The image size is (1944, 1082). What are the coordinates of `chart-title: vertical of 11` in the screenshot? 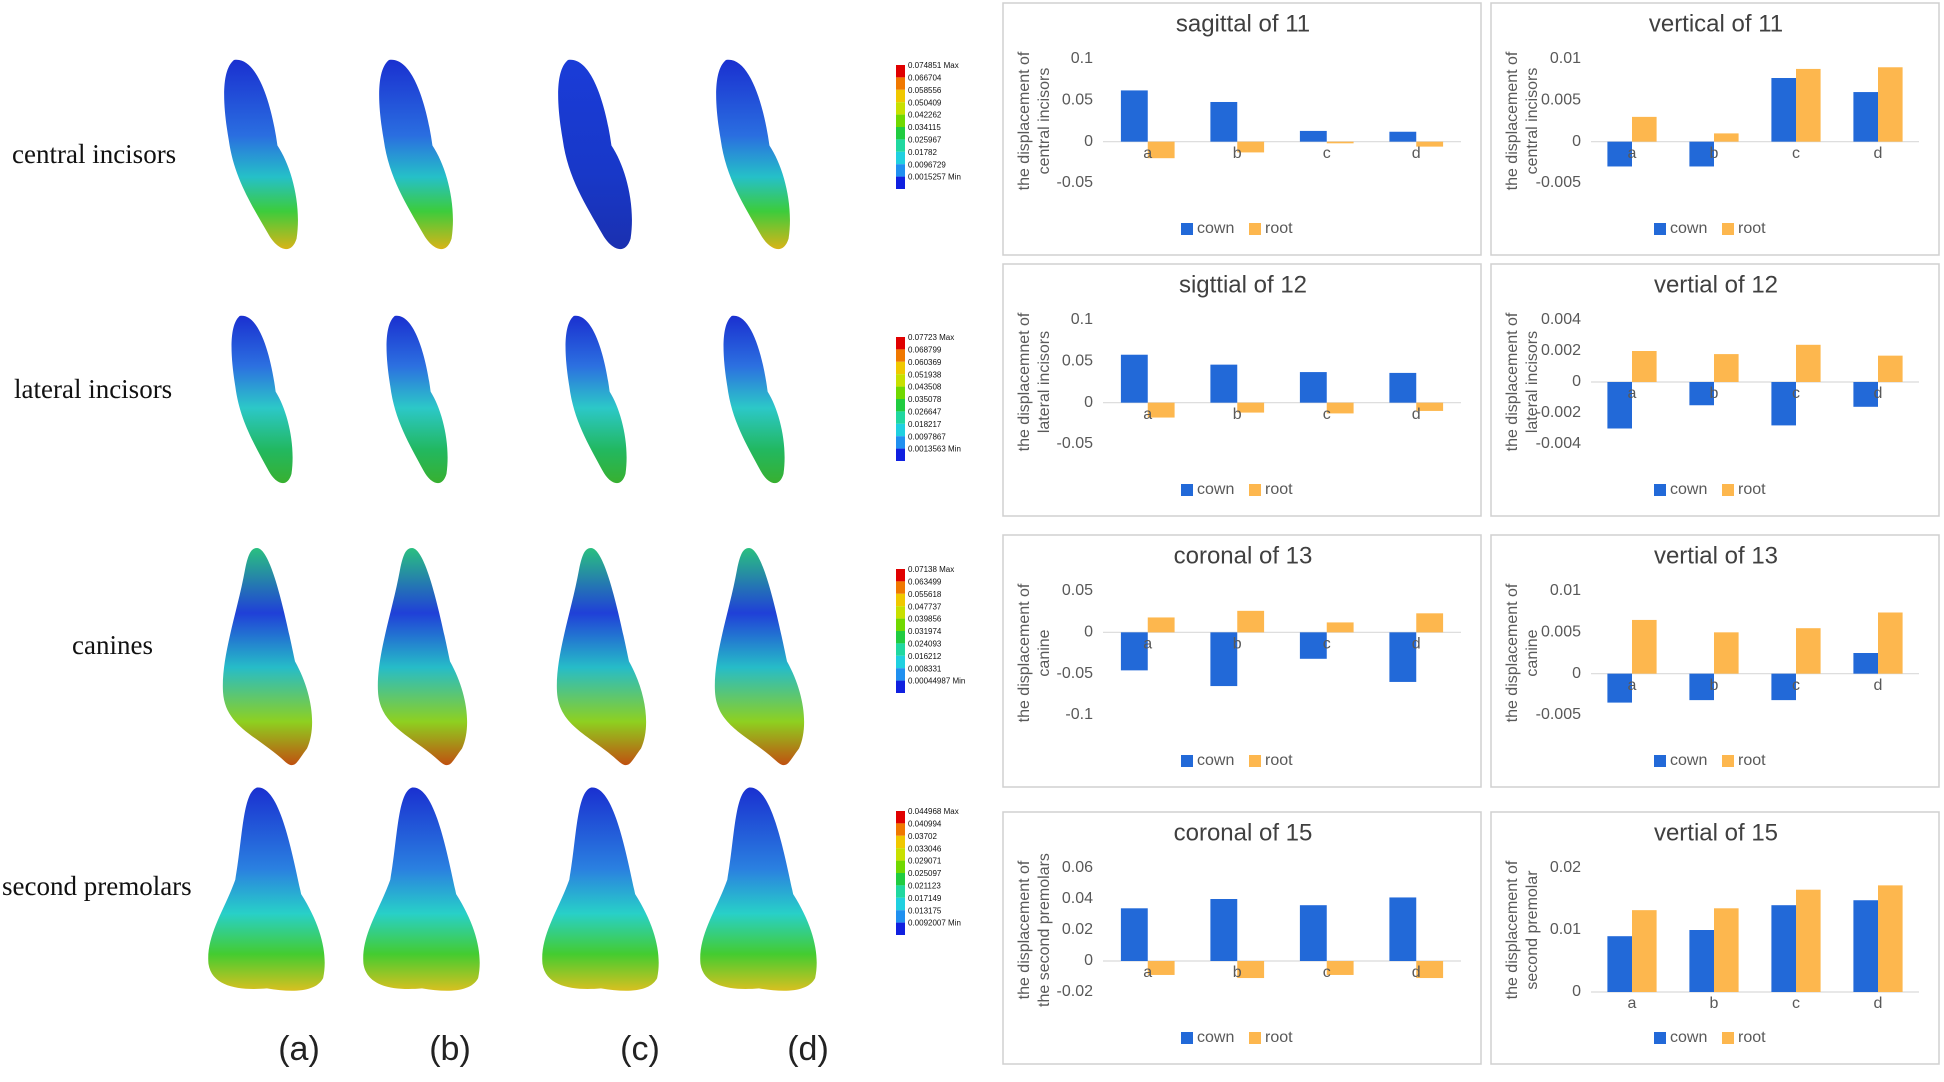 It's located at (1716, 23).